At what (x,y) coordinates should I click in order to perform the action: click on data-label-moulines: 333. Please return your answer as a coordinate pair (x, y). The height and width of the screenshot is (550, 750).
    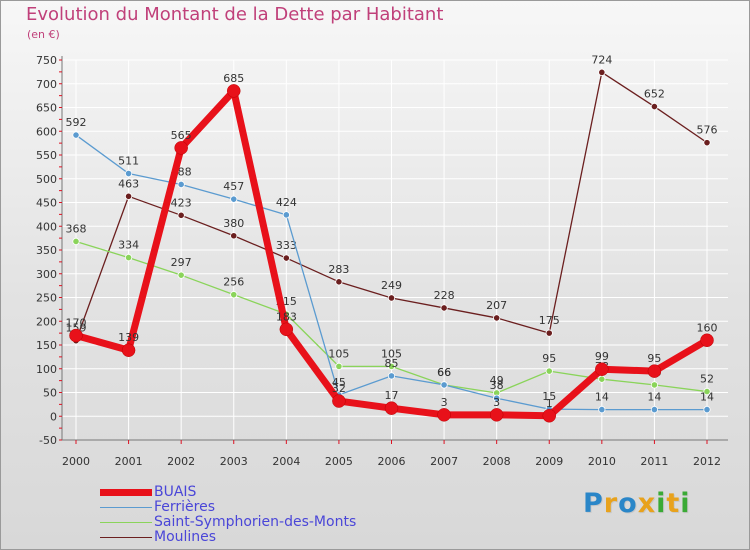
    Looking at the image, I should click on (286, 245).